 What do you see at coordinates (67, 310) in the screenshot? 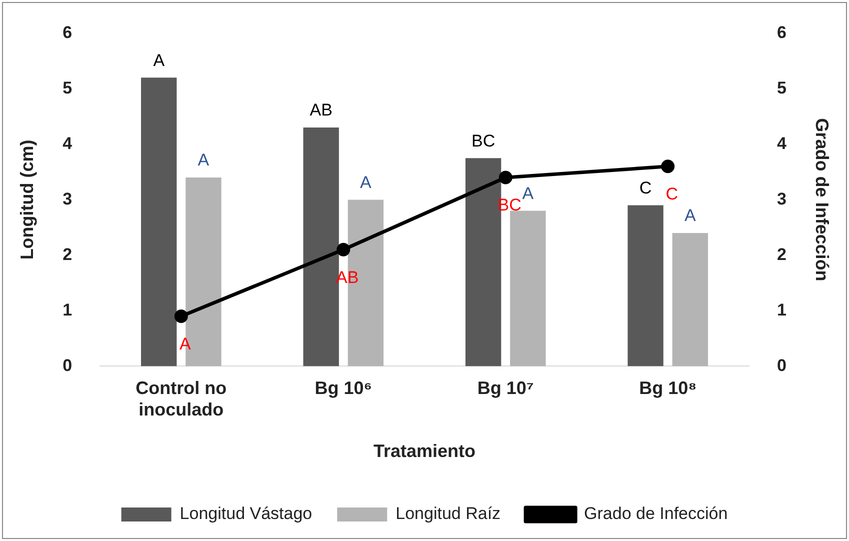
I see `y-tick-label: 1` at bounding box center [67, 310].